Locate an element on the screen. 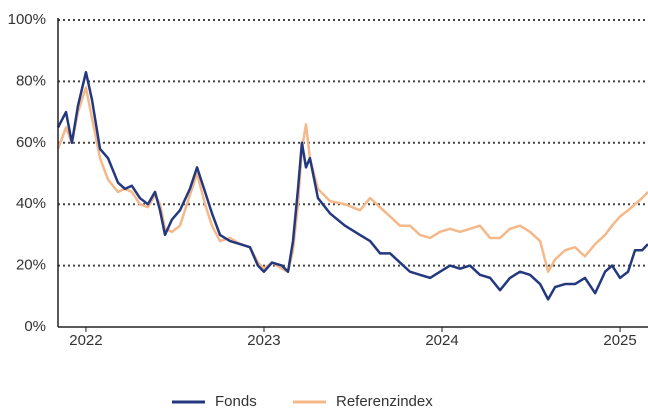 This screenshot has height=410, width=648. y-tick-label: 80% is located at coordinates (31, 80).